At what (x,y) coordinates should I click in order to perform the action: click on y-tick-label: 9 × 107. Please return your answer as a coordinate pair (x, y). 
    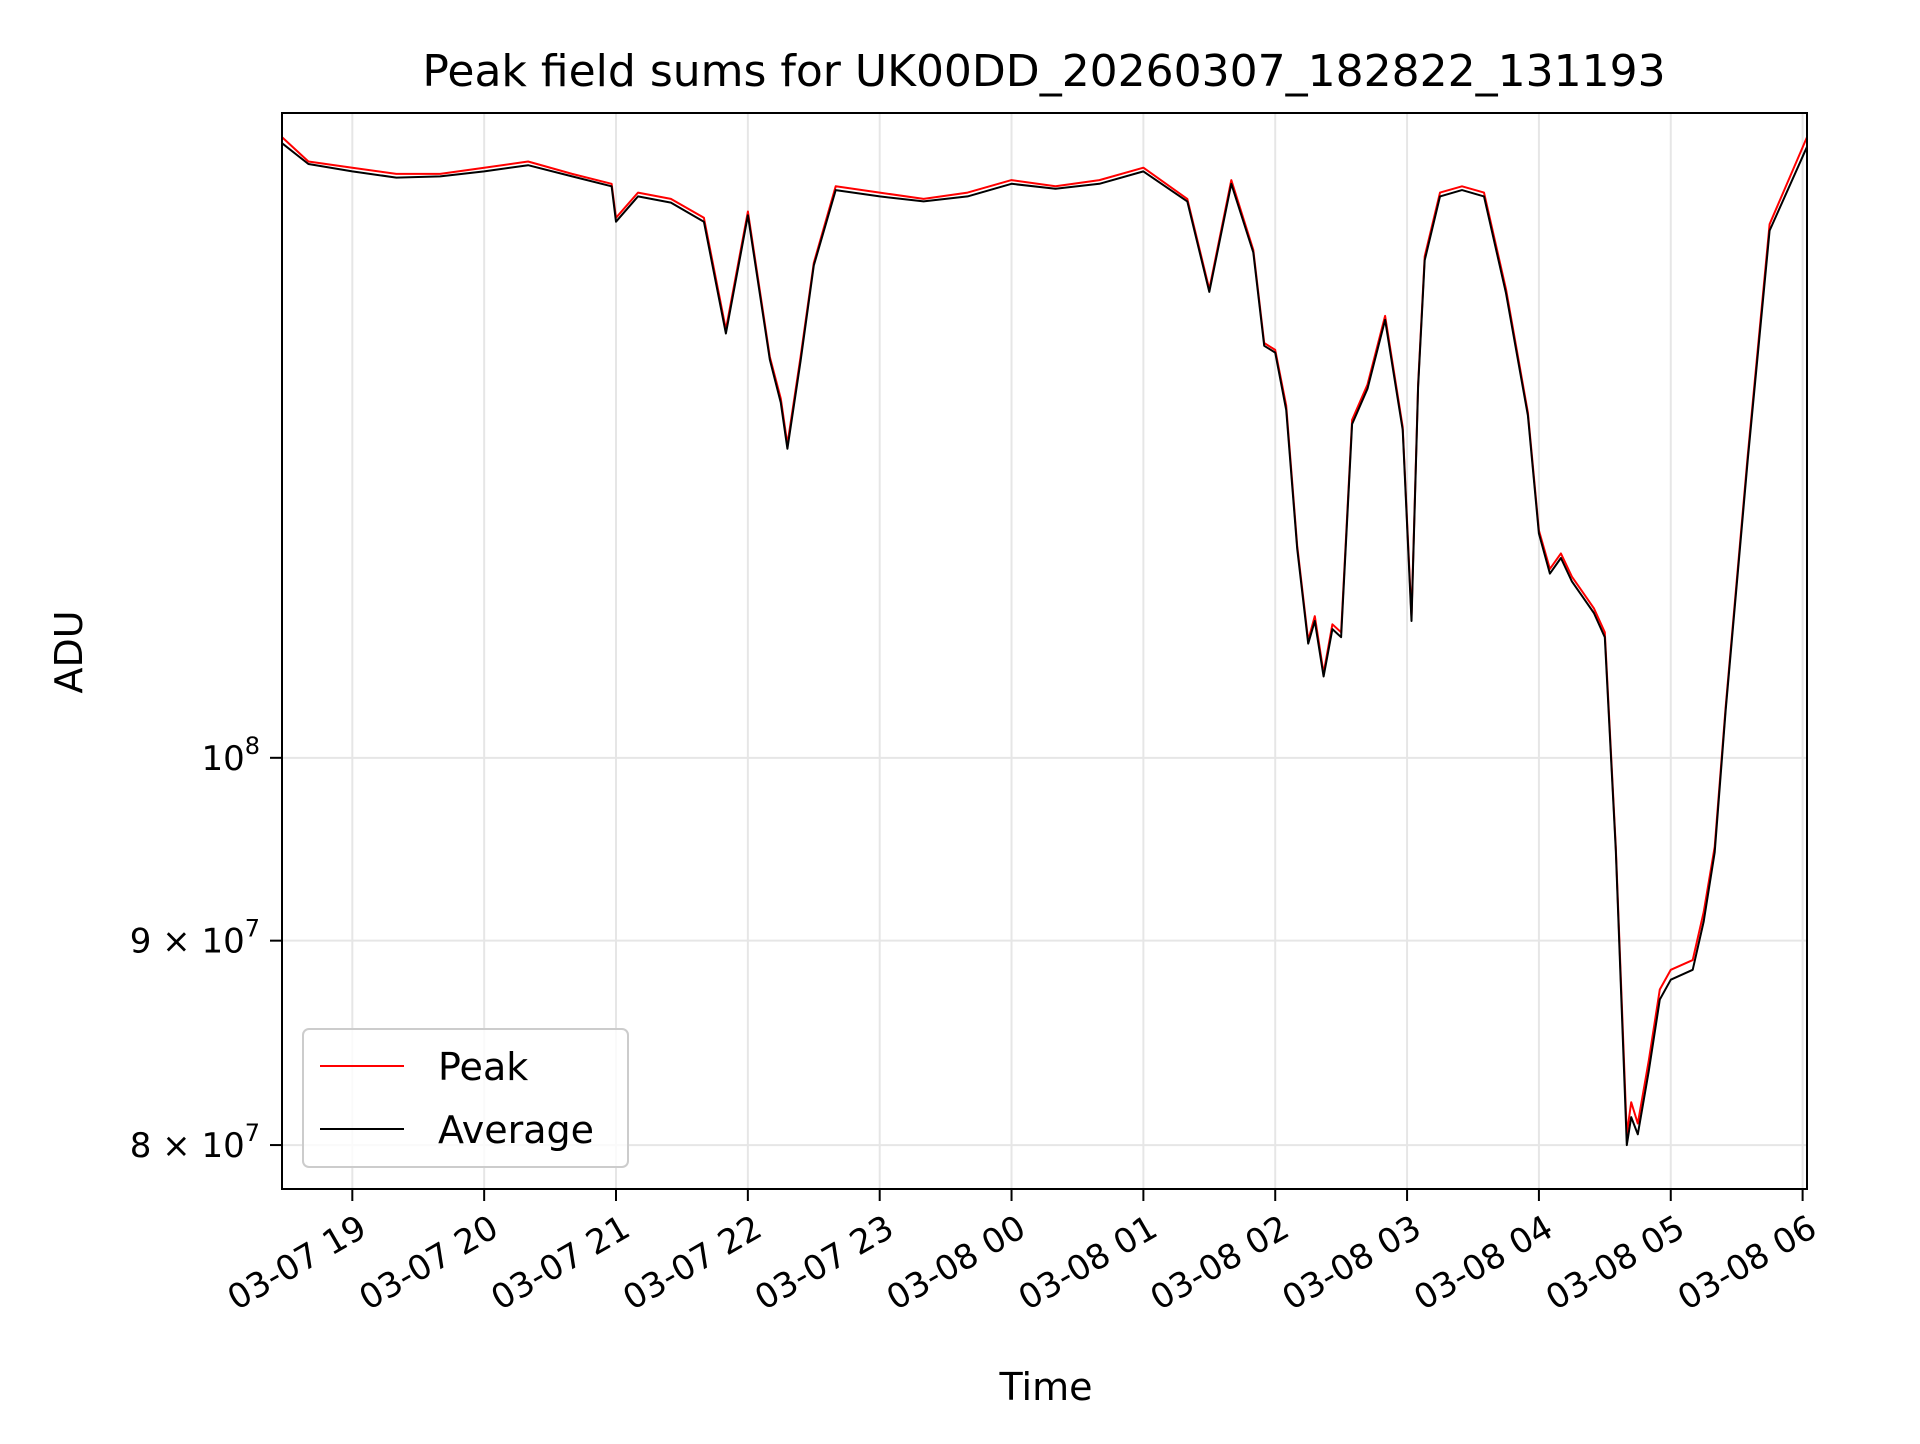
    Looking at the image, I should click on (195, 938).